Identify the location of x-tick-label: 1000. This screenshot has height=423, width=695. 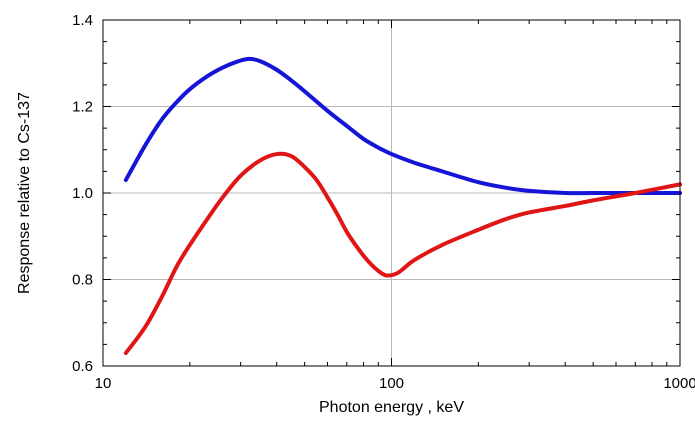
(679, 383).